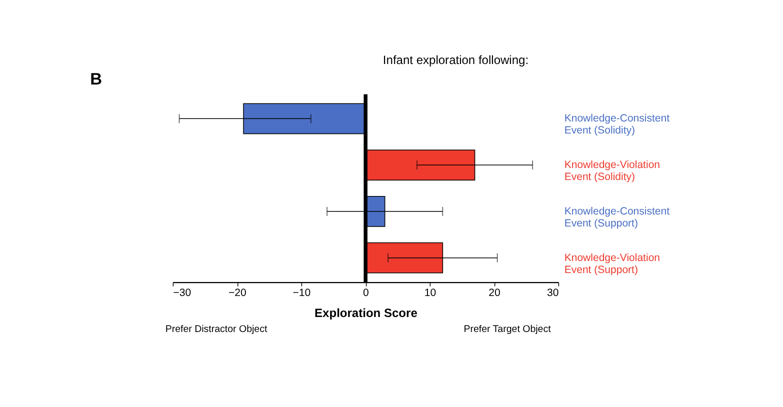 The width and height of the screenshot is (783, 407). What do you see at coordinates (612, 264) in the screenshot?
I see `y-tick-label: Knowledge-Violation Event (Support)` at bounding box center [612, 264].